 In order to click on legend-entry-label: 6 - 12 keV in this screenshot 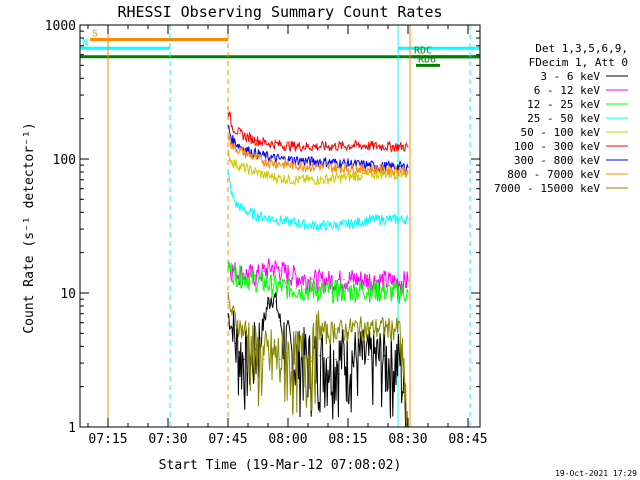, I will do `click(567, 90)`.